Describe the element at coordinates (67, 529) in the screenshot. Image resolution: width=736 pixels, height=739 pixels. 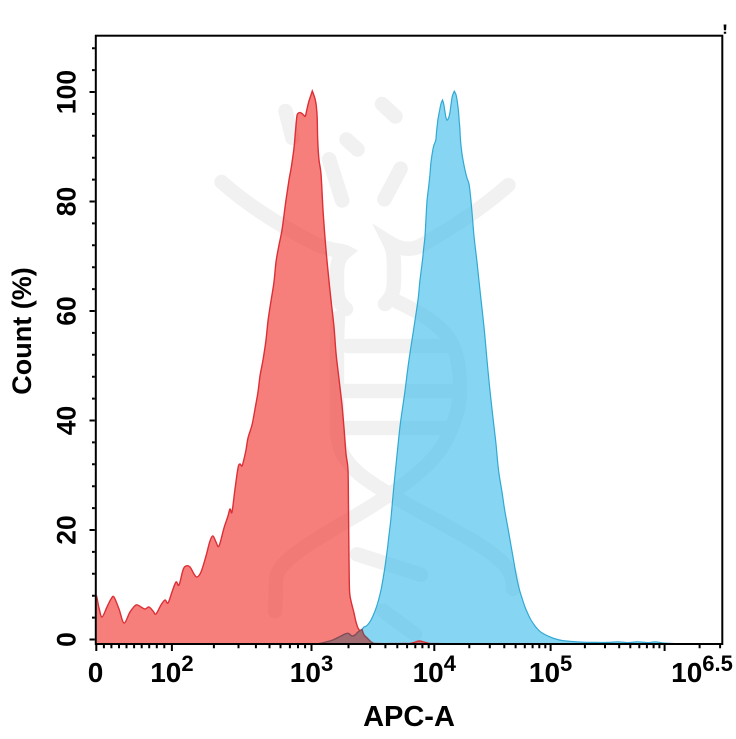
I see `svg-text: 20` at that location.